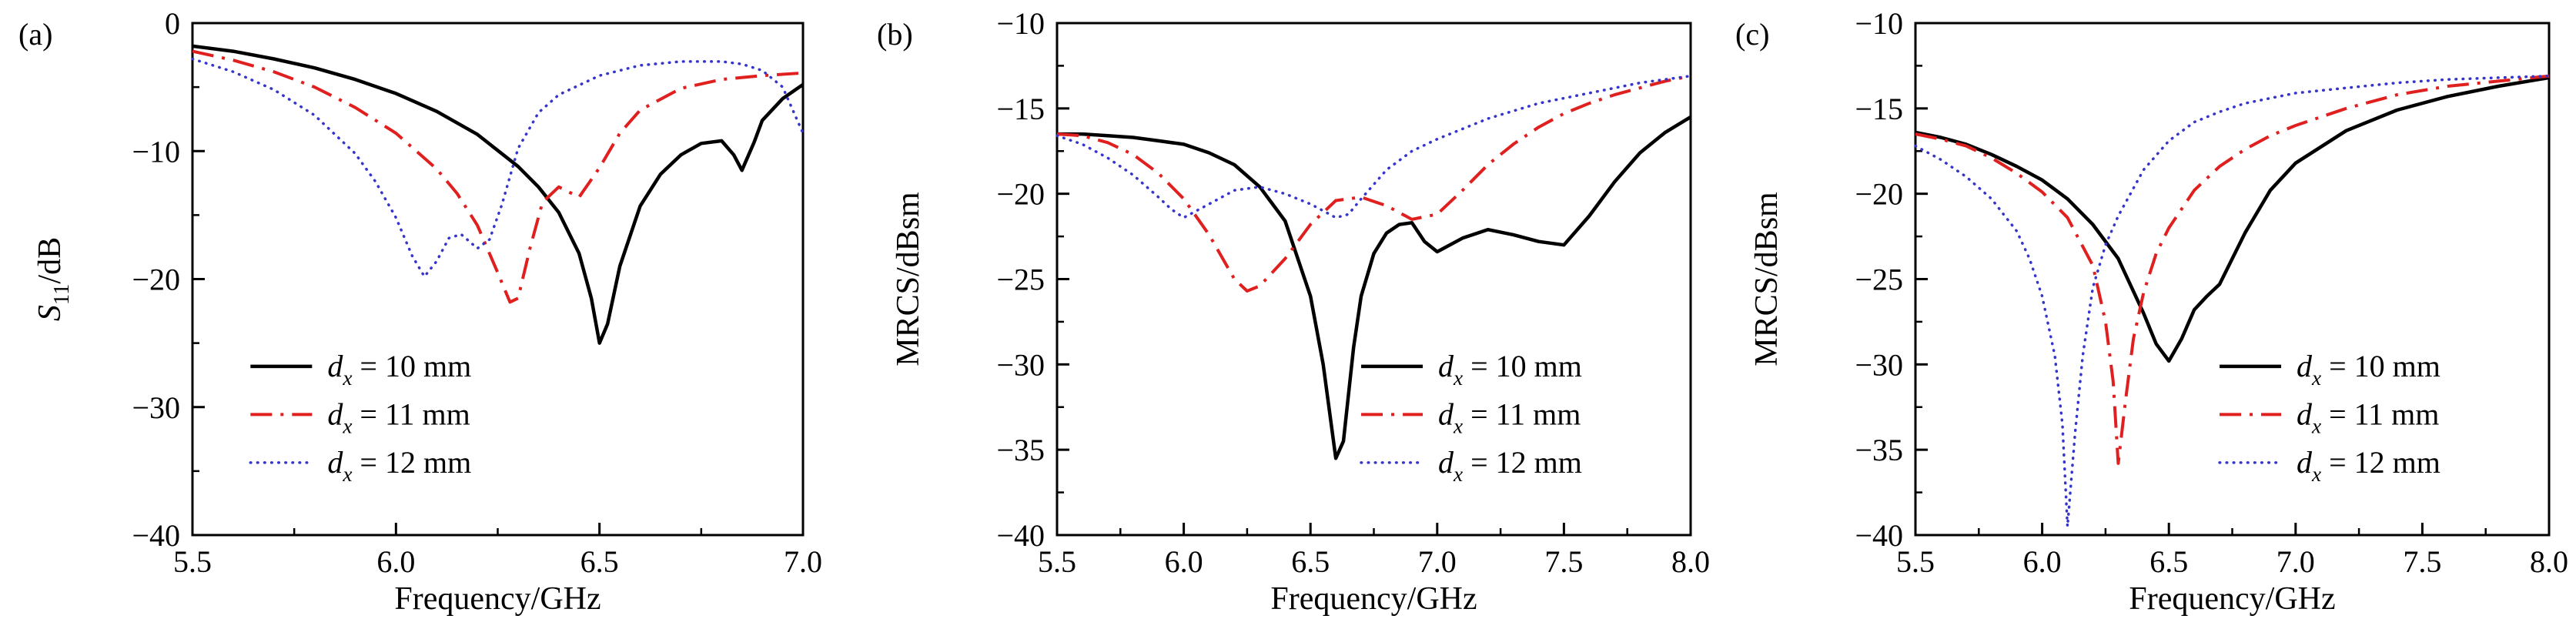 This screenshot has height=629, width=2576. What do you see at coordinates (35, 34) in the screenshot?
I see `panel-label: (a)` at bounding box center [35, 34].